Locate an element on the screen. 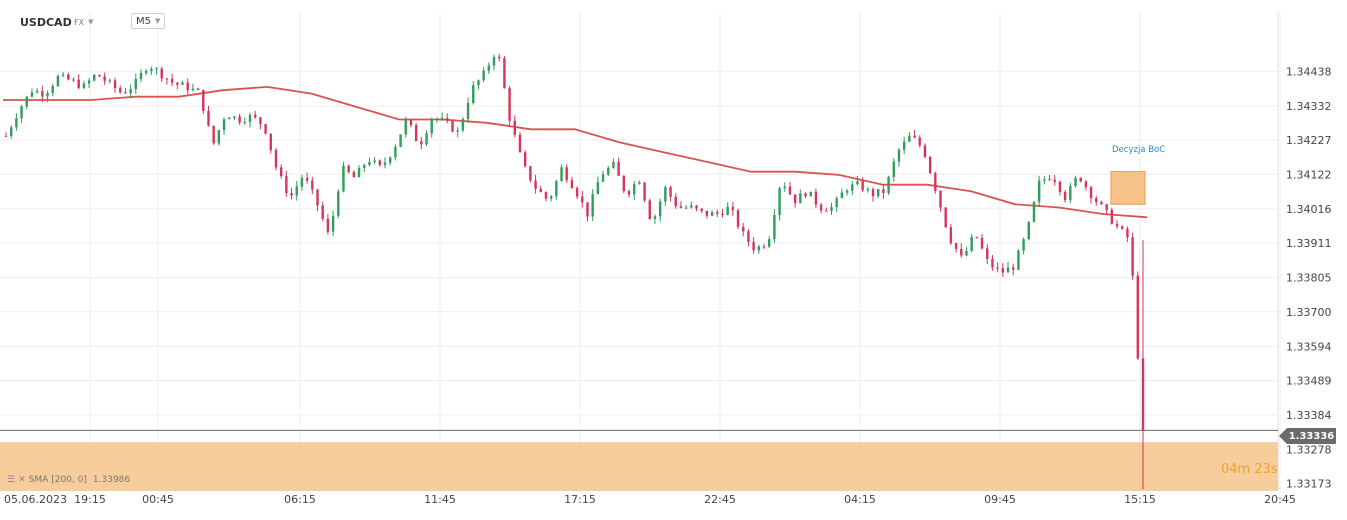 The width and height of the screenshot is (1347, 520). y-axis-tick-label: 1.33489 is located at coordinates (1309, 381).